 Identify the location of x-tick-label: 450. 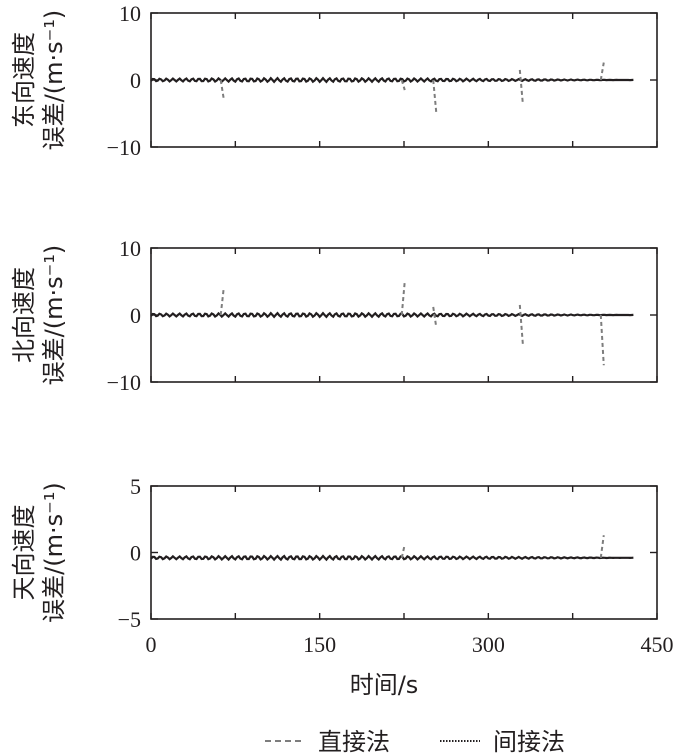
(657, 644).